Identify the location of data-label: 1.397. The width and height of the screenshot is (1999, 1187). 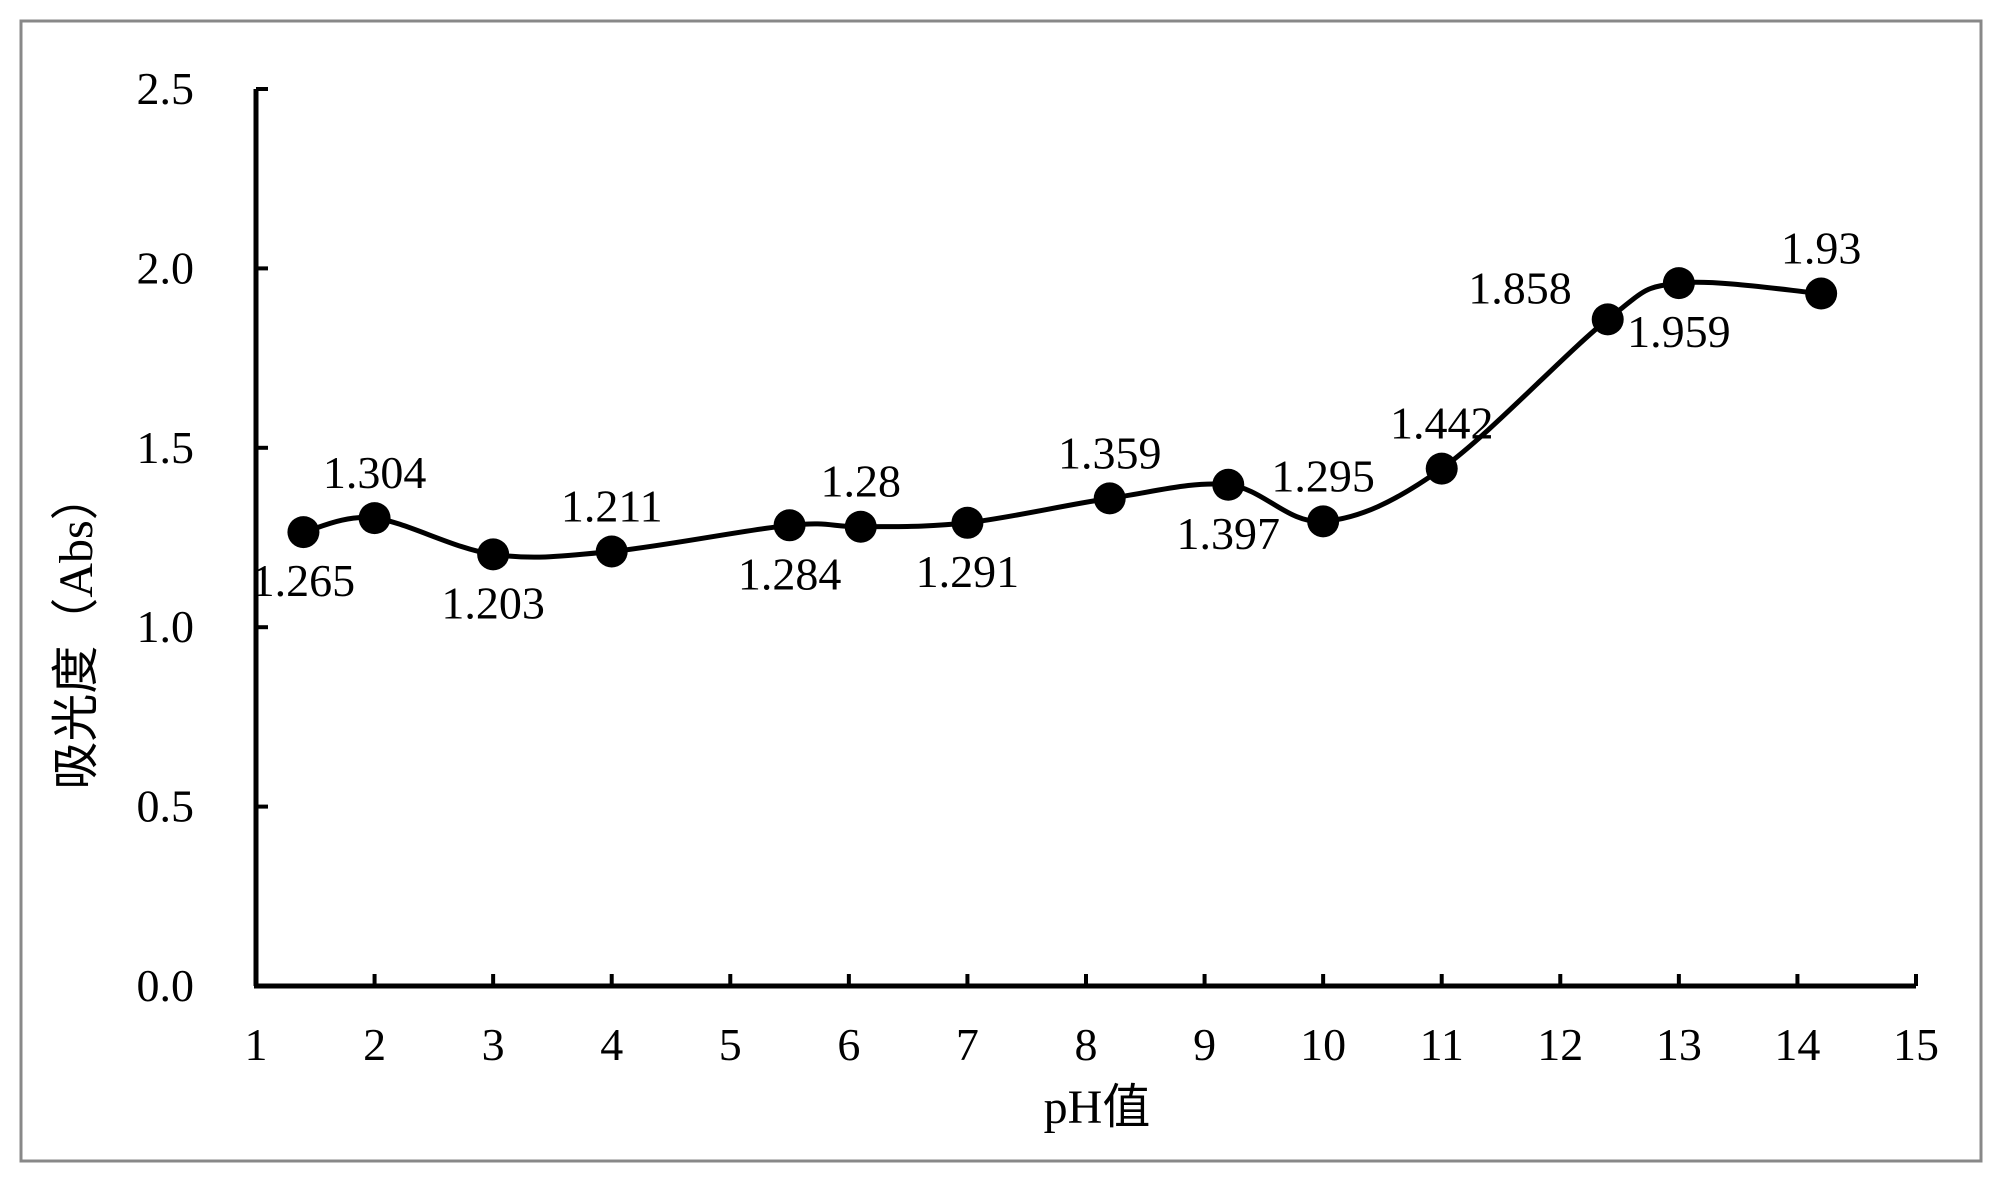
(1229, 533).